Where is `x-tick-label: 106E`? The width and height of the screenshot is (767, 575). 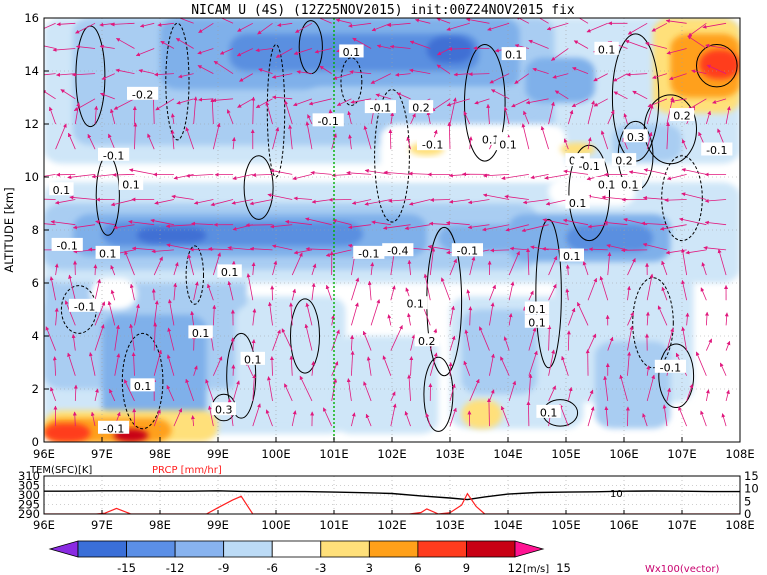 x-tick-label: 106E is located at coordinates (623, 454).